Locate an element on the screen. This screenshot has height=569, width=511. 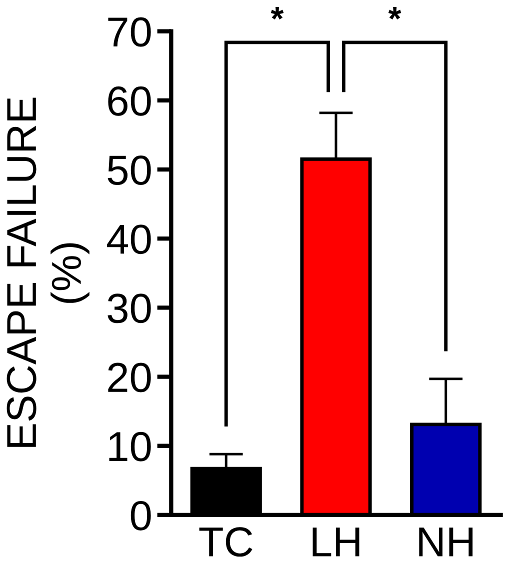
x-tick-label: NH is located at coordinates (446, 542).